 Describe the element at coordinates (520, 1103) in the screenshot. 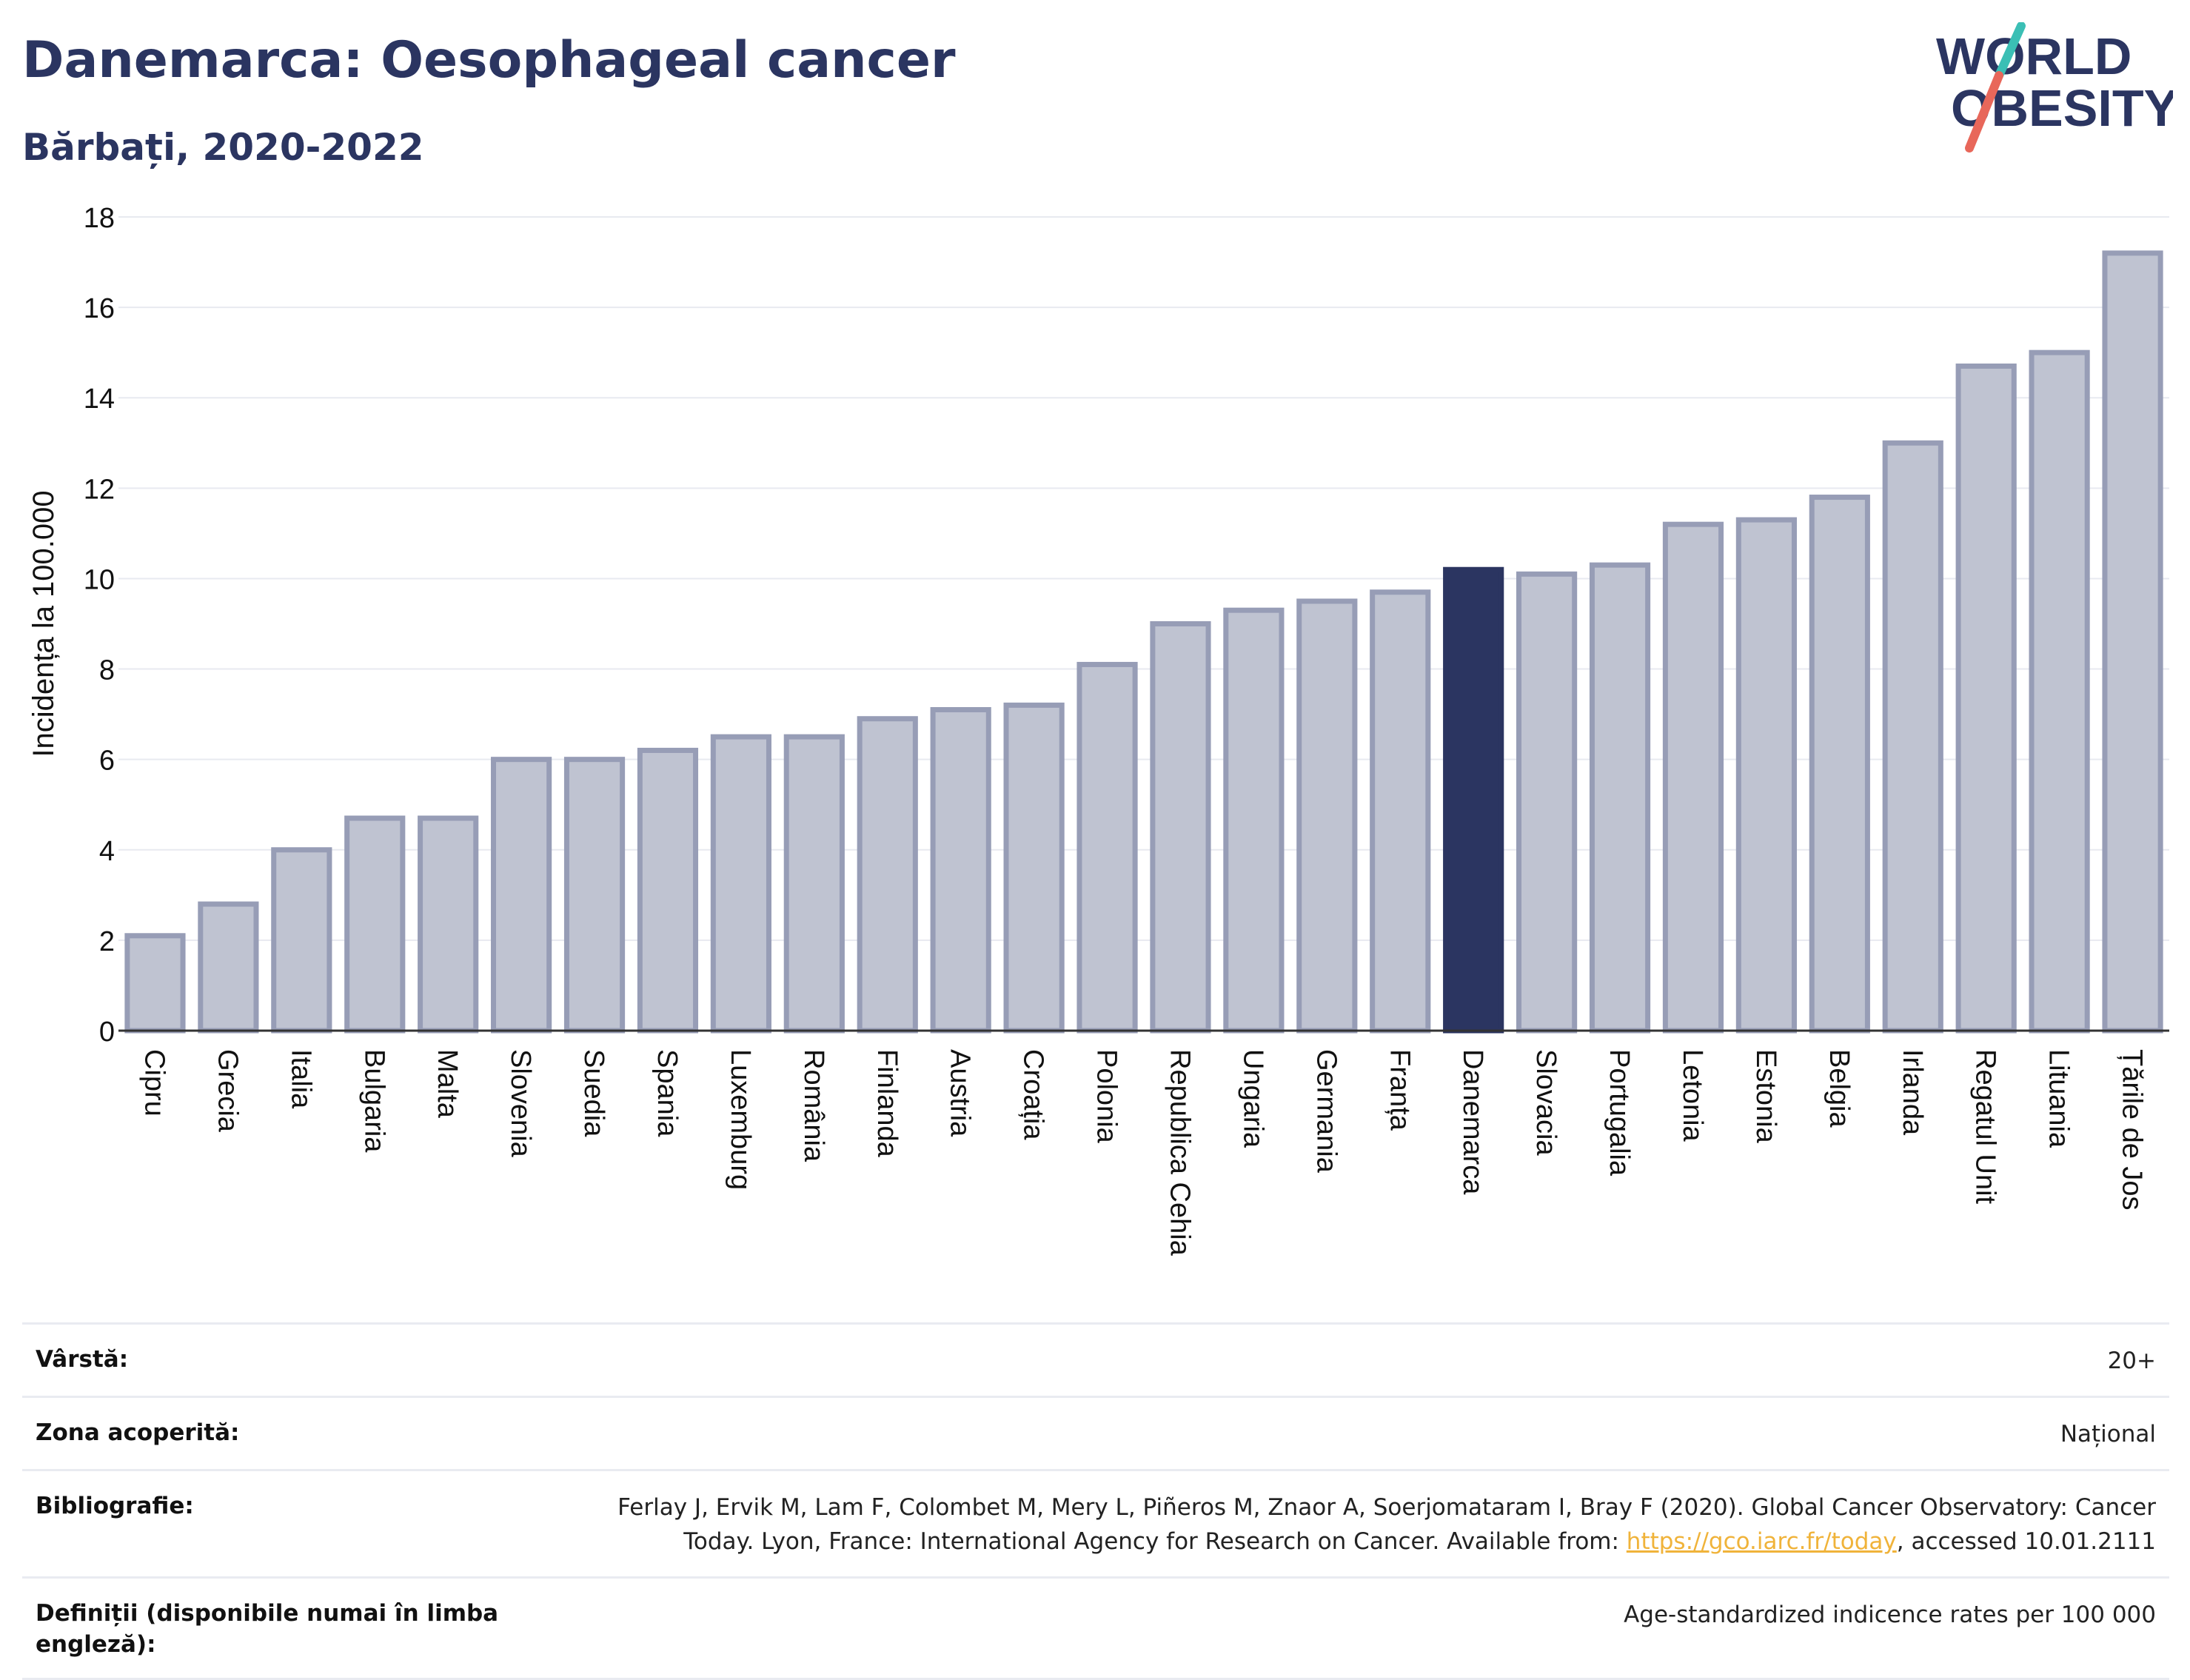

I see `x-tick-label: Slovenia` at that location.